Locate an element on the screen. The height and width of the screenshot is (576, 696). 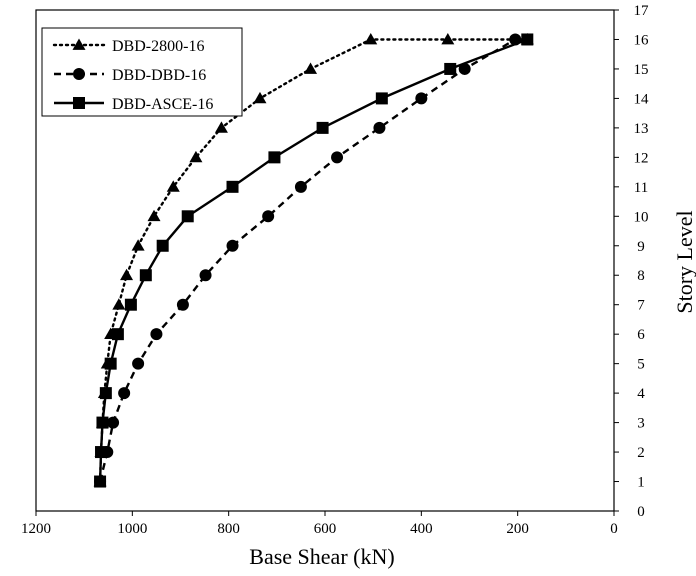
x-tick-label: 1000 is located at coordinates (132, 529).